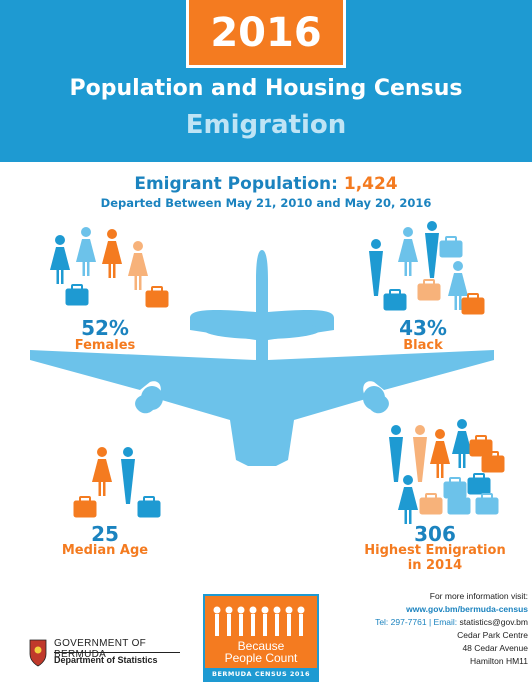 The height and width of the screenshot is (688, 532). What do you see at coordinates (105, 345) in the screenshot?
I see `females-label: Females` at bounding box center [105, 345].